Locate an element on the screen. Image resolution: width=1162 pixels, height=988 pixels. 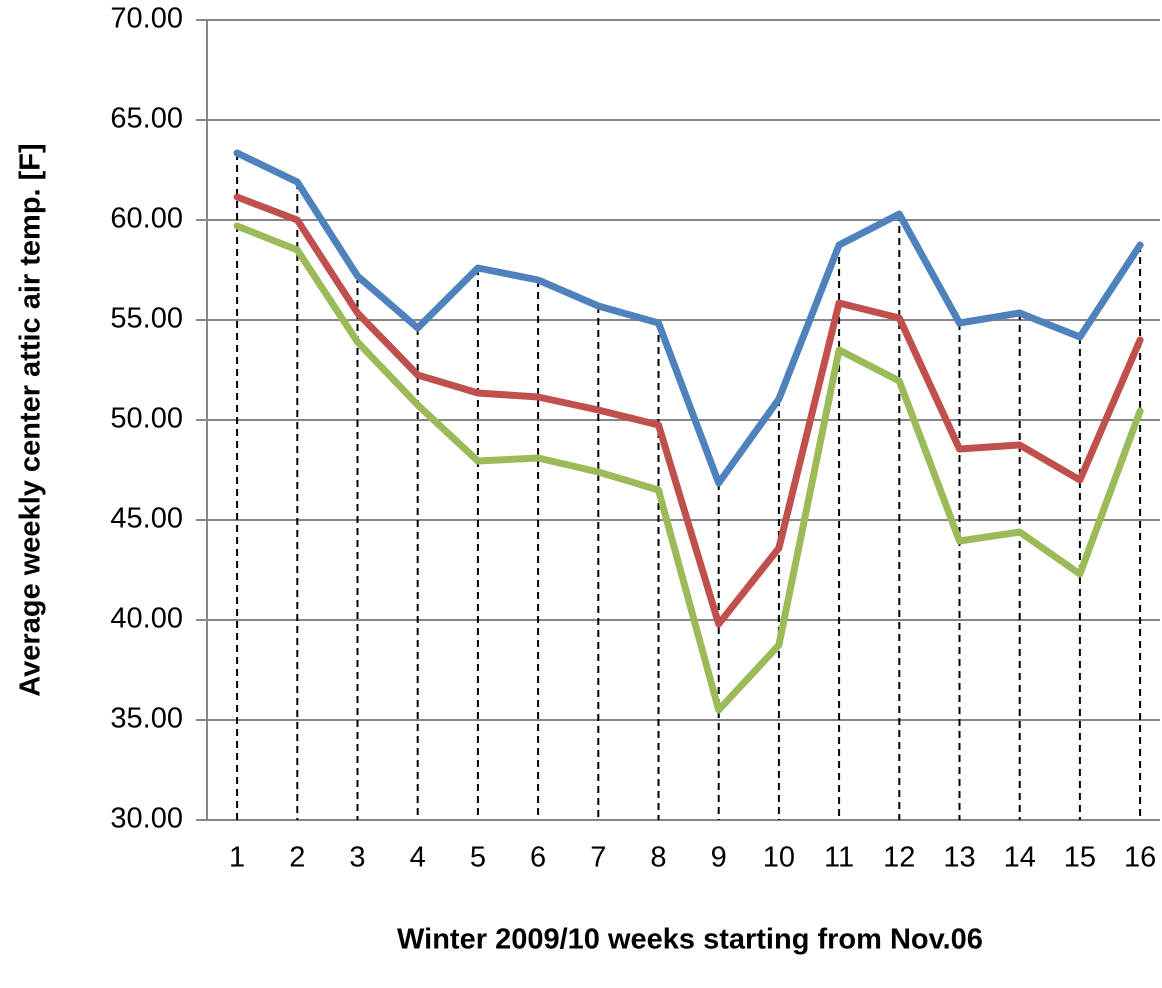
x-tick-label: 7 is located at coordinates (598, 858).